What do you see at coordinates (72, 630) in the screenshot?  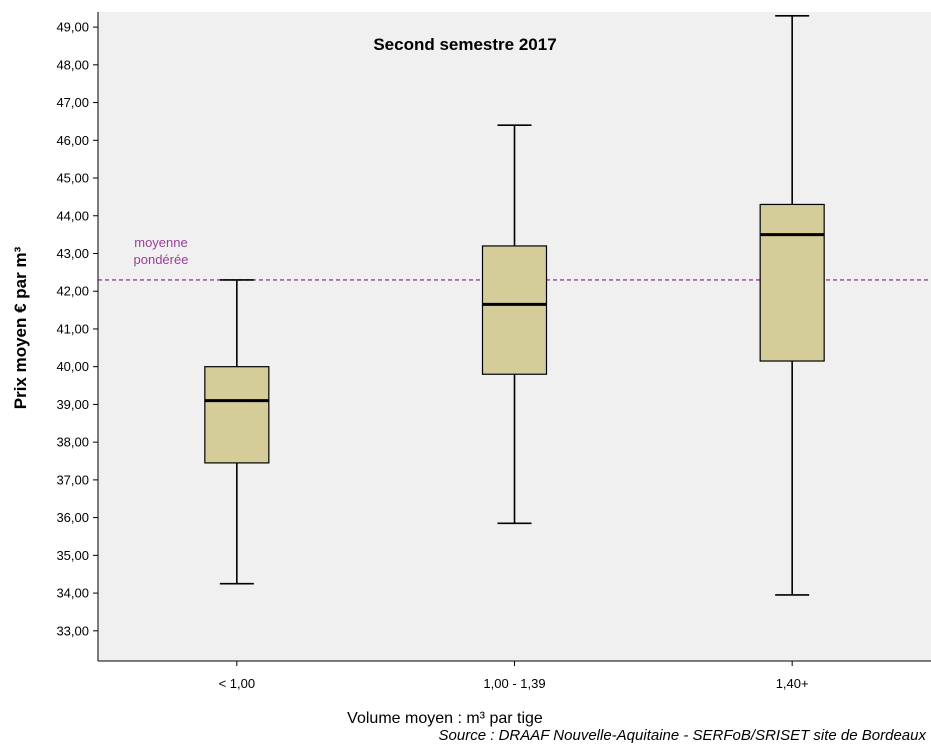 I see `y-tick-label: 33,00` at bounding box center [72, 630].